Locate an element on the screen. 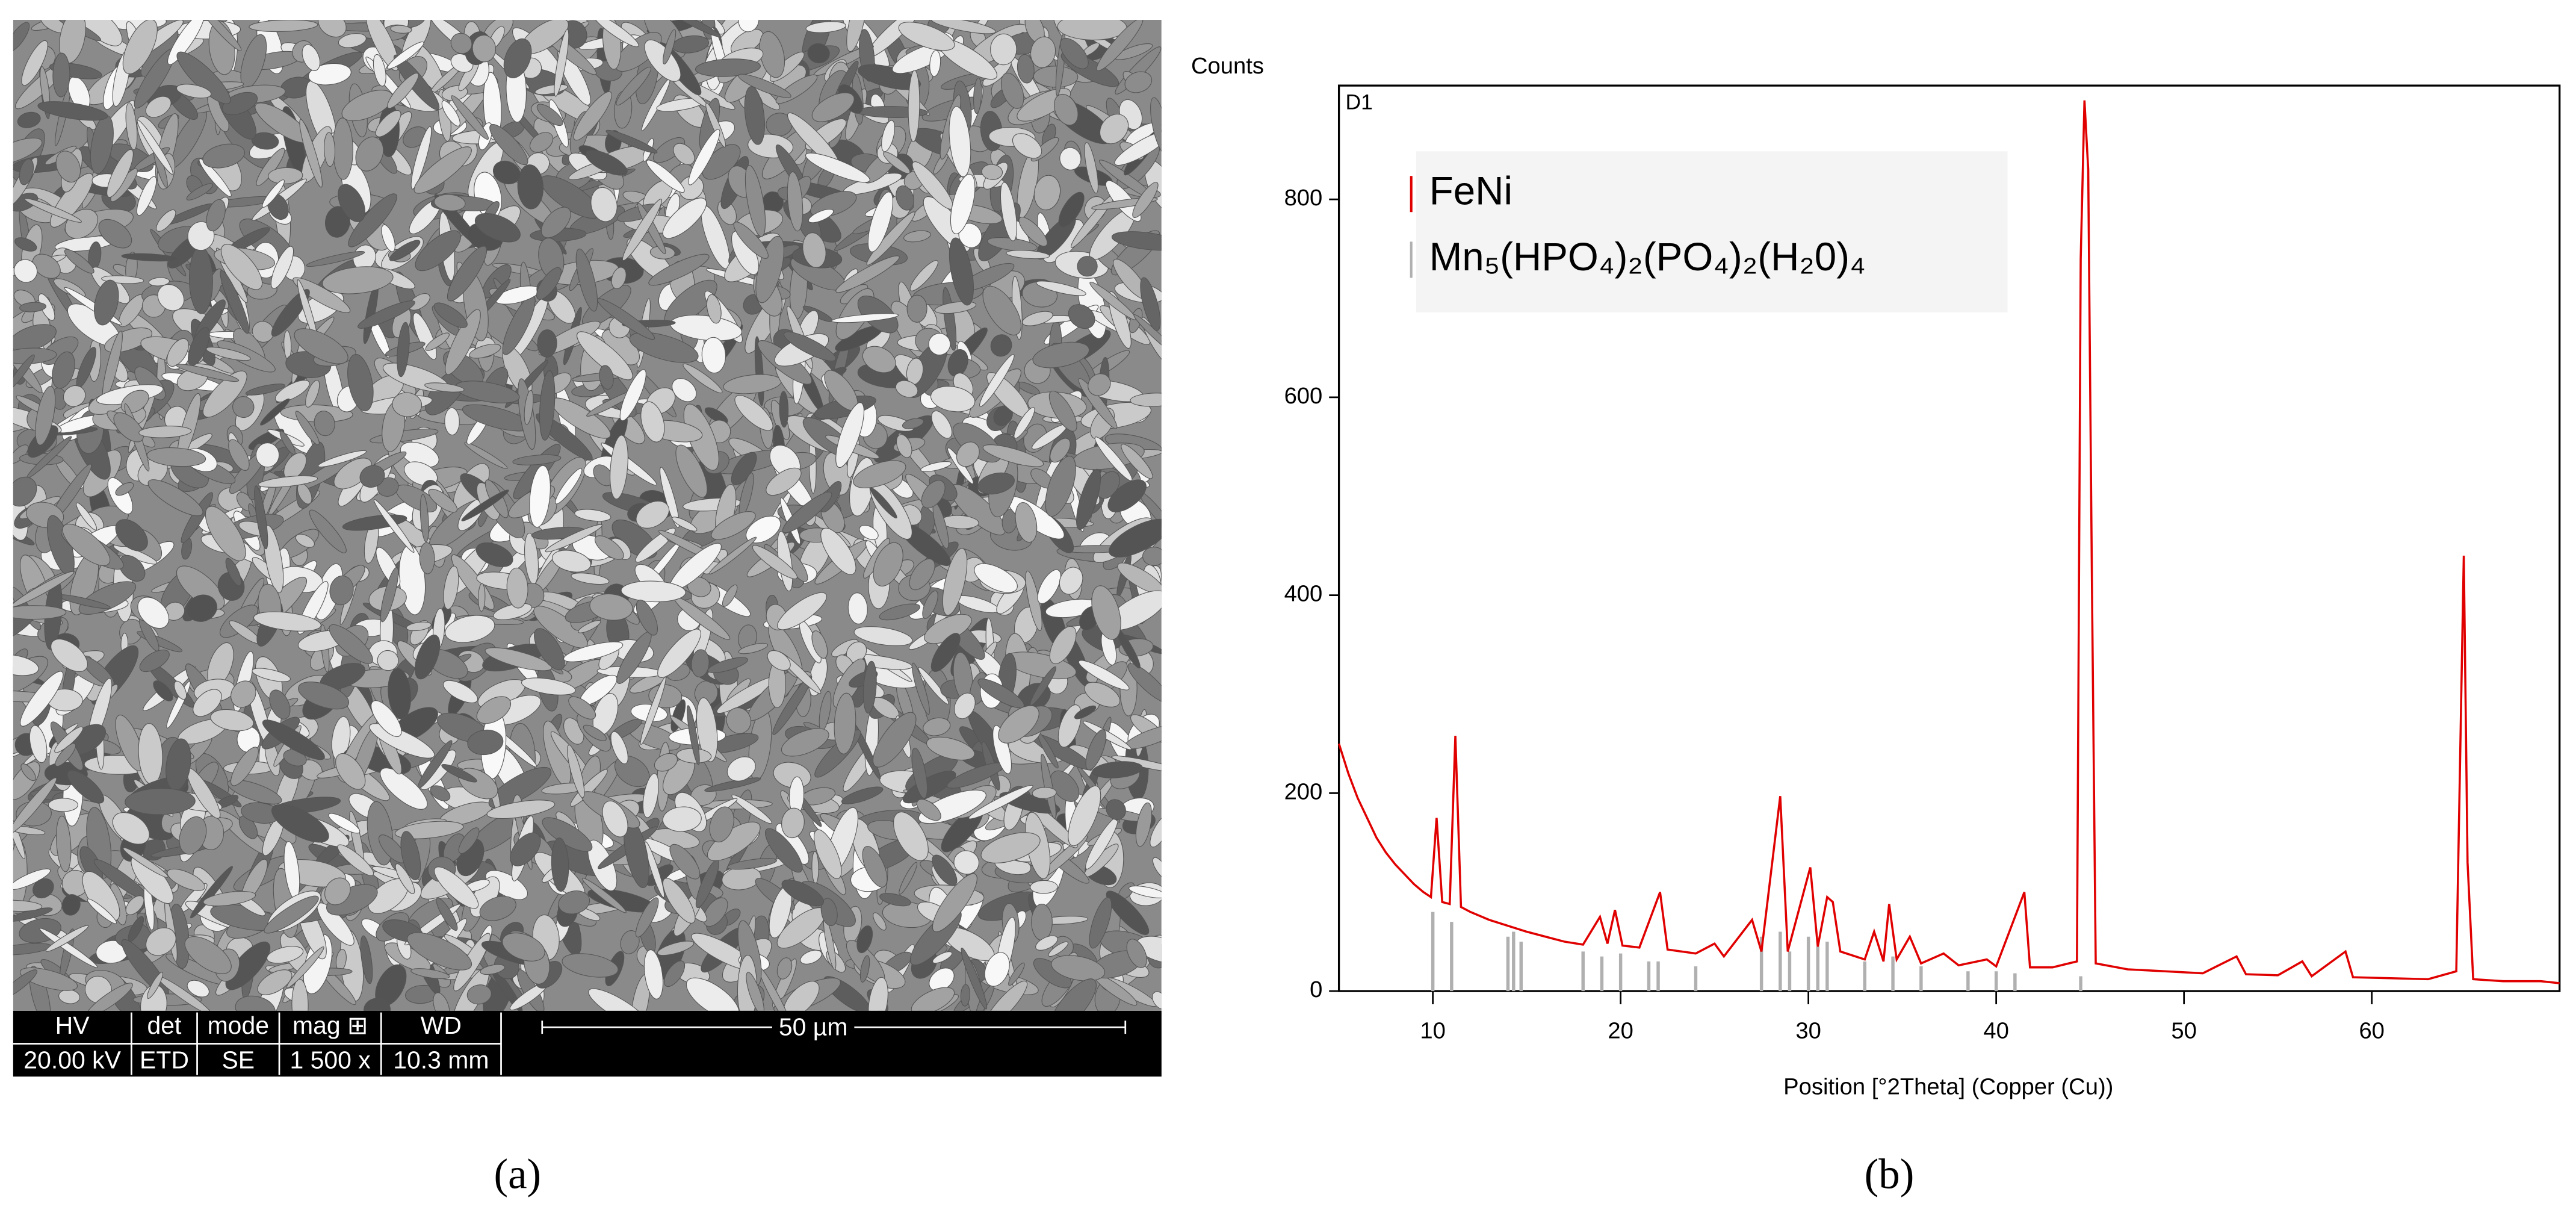 Image resolution: width=2576 pixels, height=1218 pixels. info-value: 20.00 kV is located at coordinates (72, 1060).